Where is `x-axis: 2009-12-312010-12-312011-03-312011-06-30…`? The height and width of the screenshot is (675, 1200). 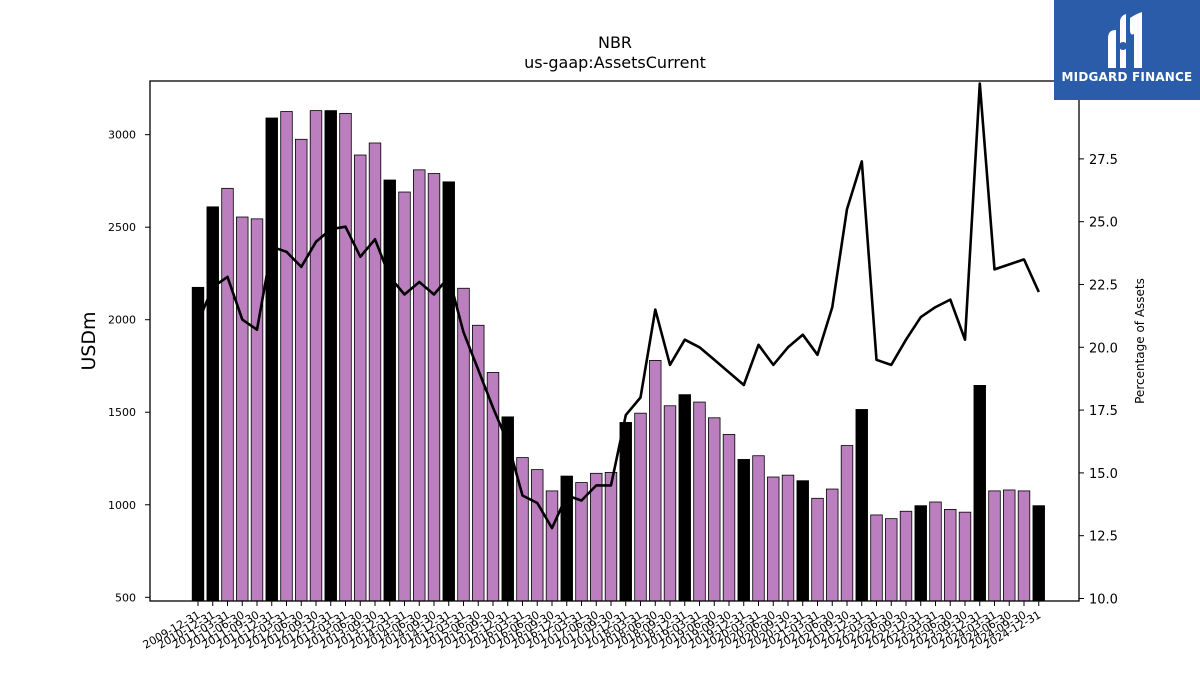 x-axis: 2009-12-312010-12-312011-03-312011-06-30… is located at coordinates (592, 626).